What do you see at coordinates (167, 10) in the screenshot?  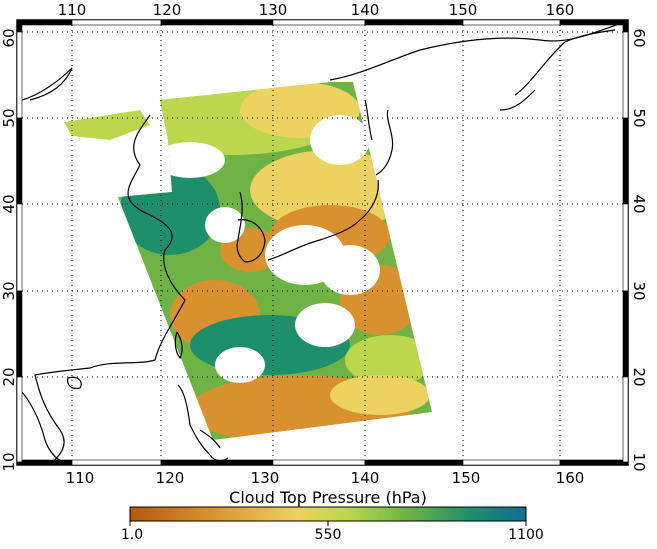 I see `lon-label-top: 120` at bounding box center [167, 10].